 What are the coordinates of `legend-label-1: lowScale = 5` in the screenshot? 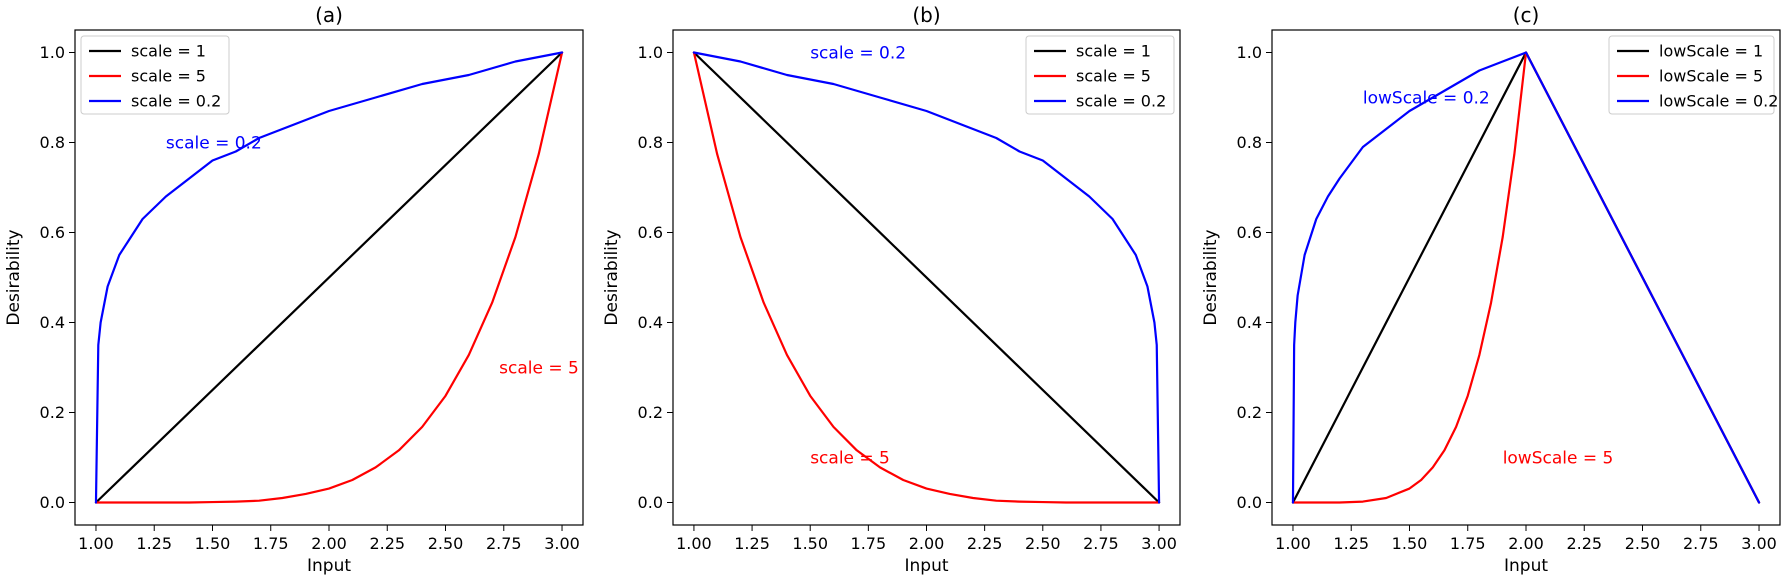 It's located at (1711, 76).